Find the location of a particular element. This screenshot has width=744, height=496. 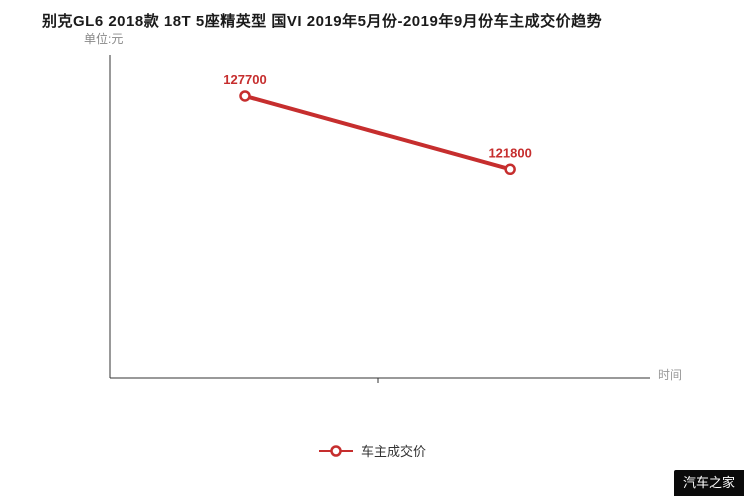

series-layer: 127700 121800 is located at coordinates (377, 124).